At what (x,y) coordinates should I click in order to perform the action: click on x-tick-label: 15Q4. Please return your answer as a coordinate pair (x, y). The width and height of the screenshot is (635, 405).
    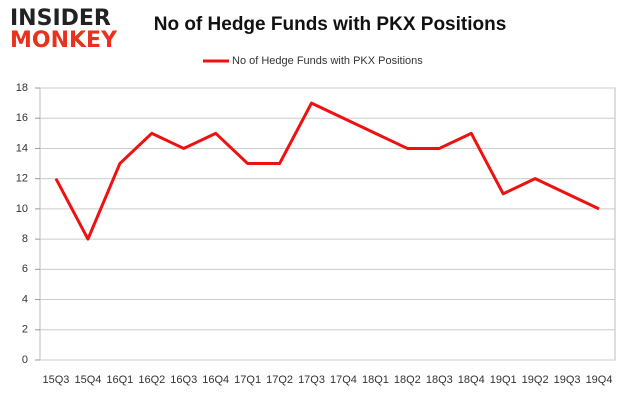
    Looking at the image, I should click on (87, 380).